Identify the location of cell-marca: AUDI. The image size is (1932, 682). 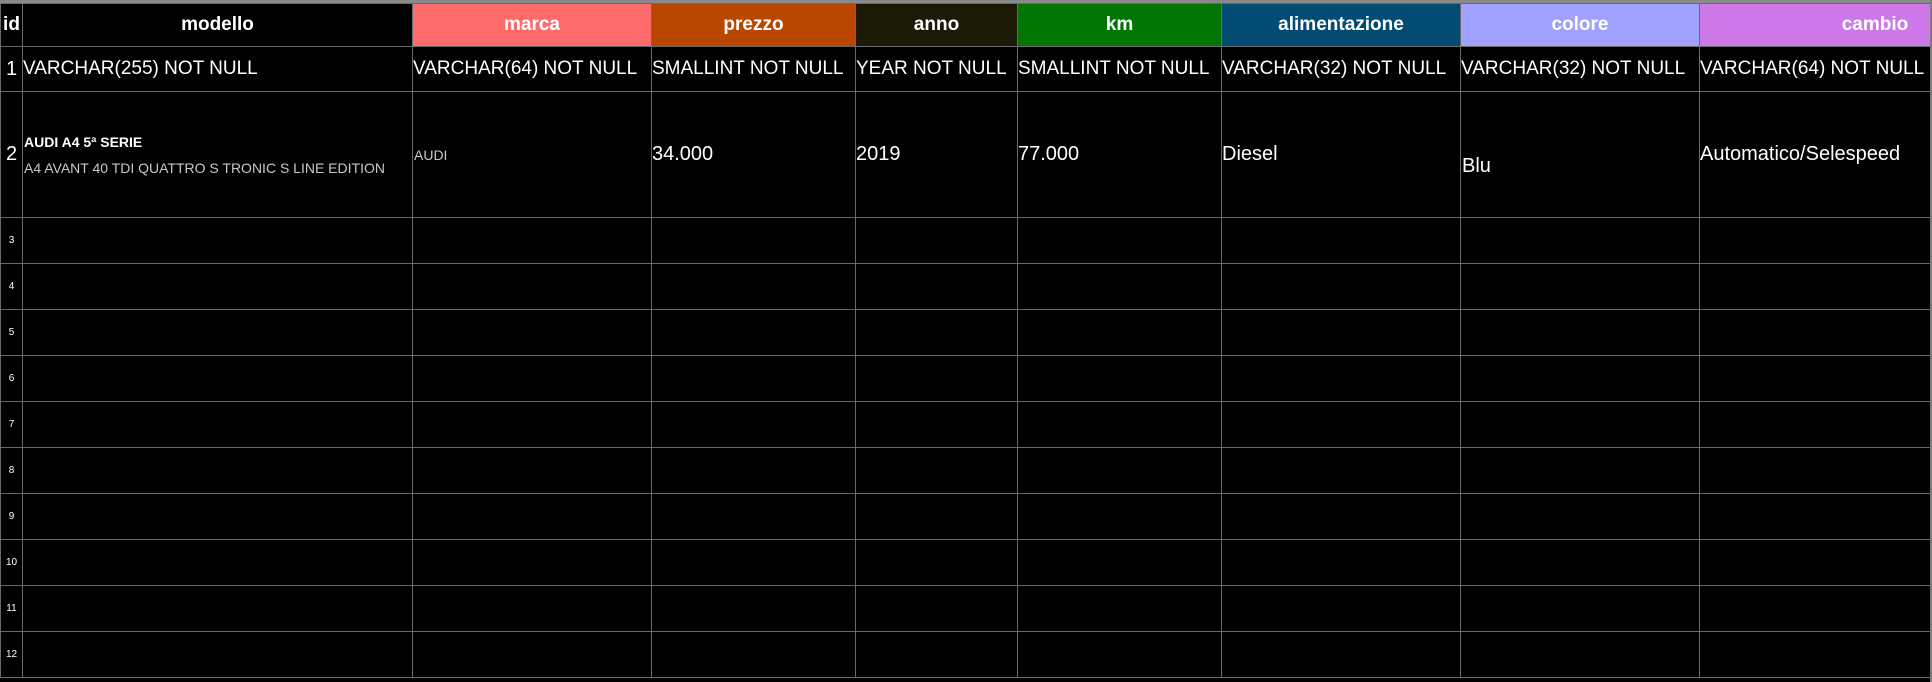
(532, 154).